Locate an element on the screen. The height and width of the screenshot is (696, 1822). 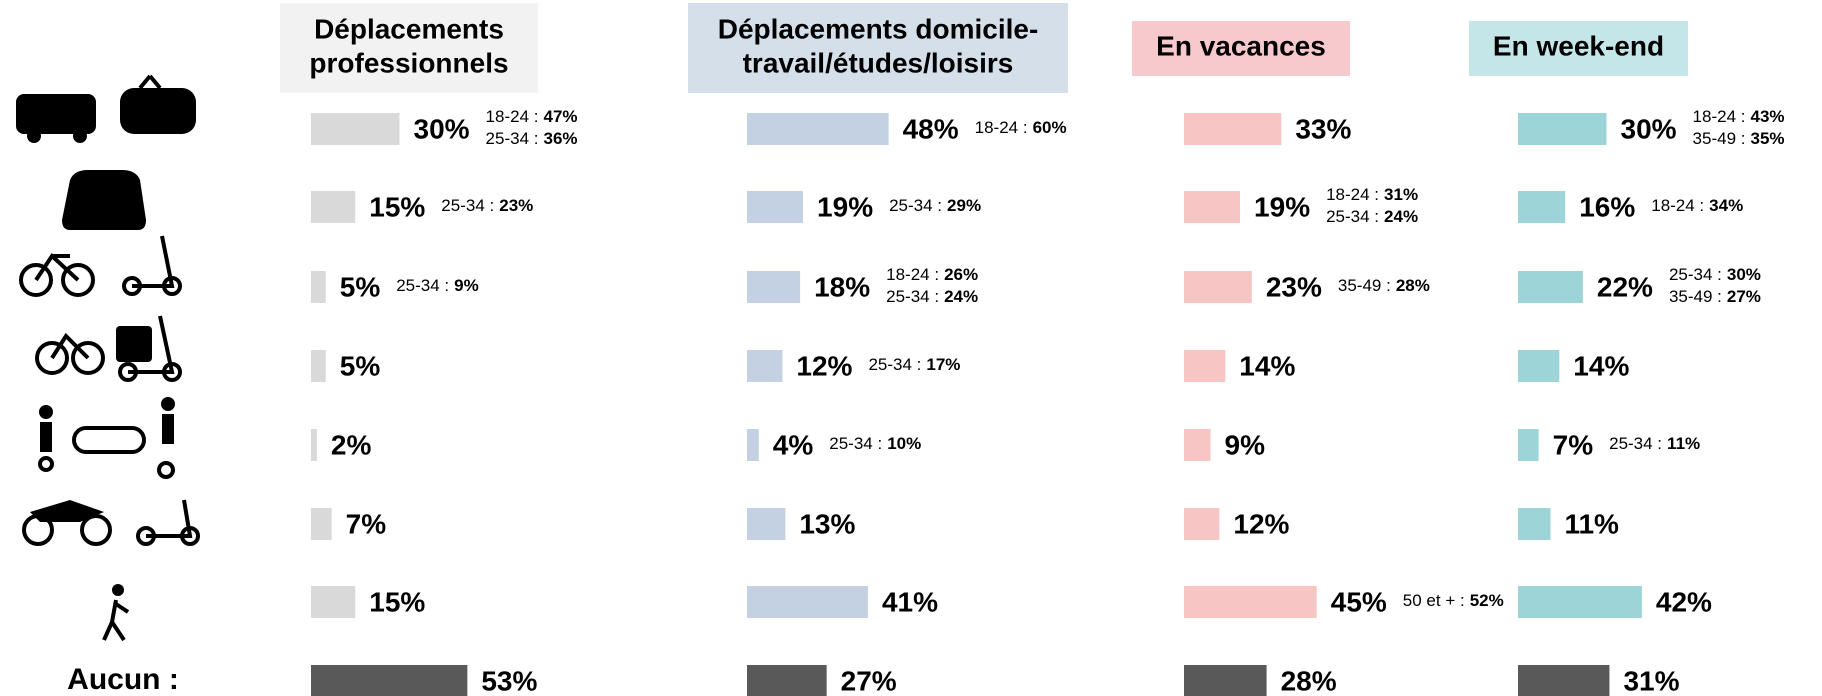
age-share: 34% is located at coordinates (1726, 205).